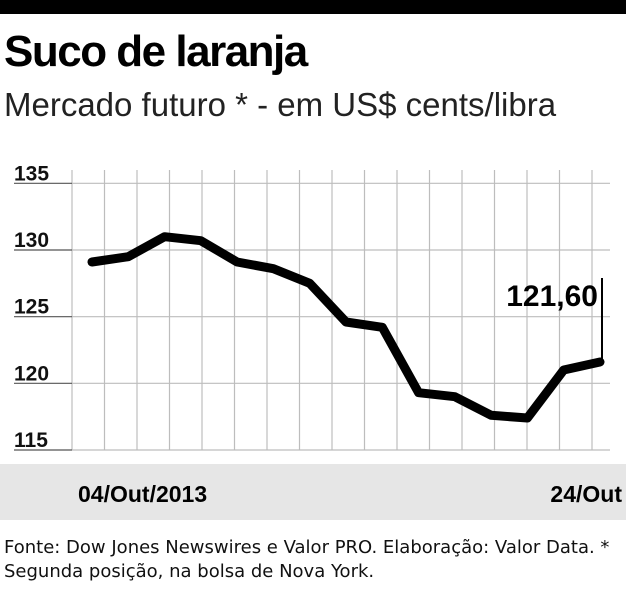  What do you see at coordinates (156, 51) in the screenshot?
I see `chart-title: Suco de laranja` at bounding box center [156, 51].